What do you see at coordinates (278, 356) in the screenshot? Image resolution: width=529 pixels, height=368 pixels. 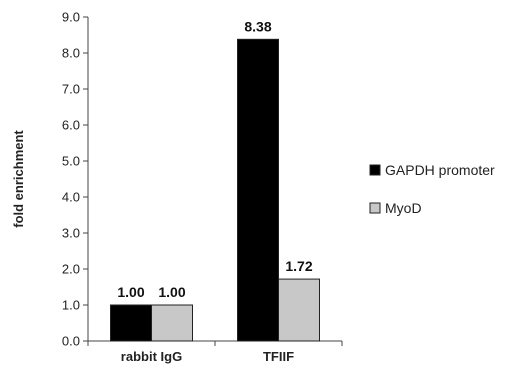 I see `x-tick-label: TFIIF` at bounding box center [278, 356].